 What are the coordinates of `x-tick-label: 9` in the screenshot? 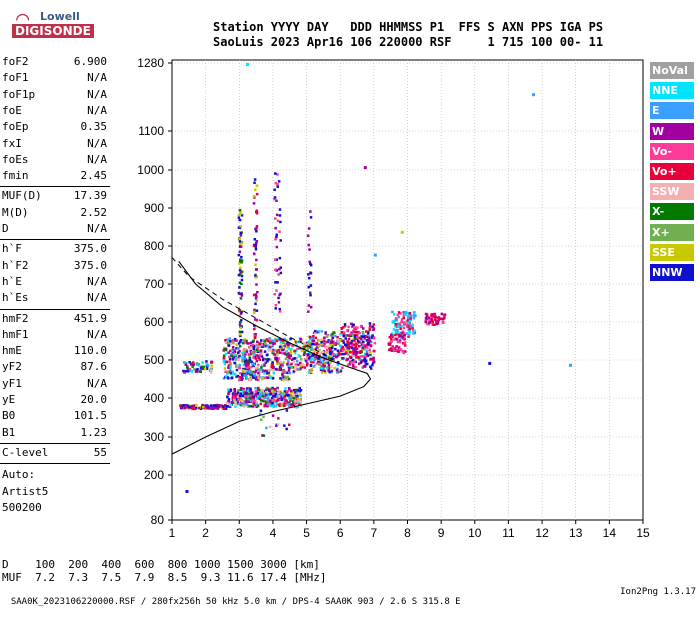 It's located at (441, 533).